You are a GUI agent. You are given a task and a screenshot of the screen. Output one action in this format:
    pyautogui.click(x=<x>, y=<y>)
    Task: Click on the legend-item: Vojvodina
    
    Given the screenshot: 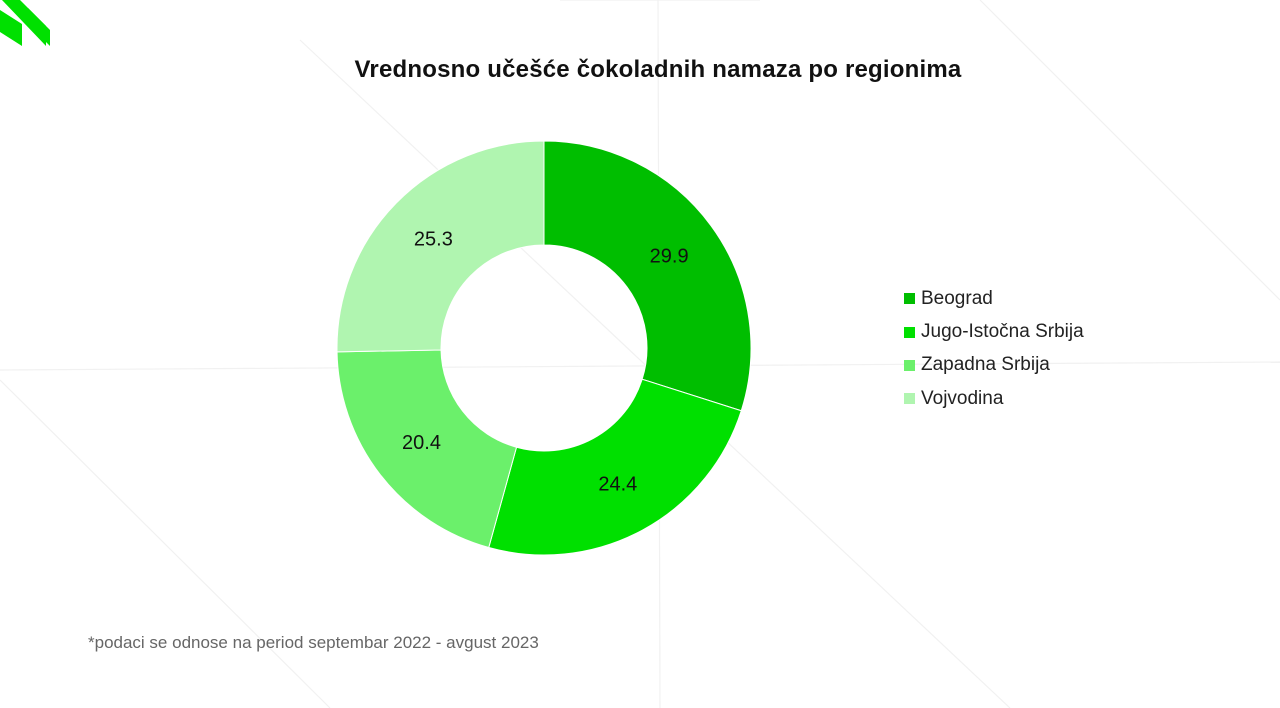 What is the action you would take?
    pyautogui.click(x=994, y=398)
    